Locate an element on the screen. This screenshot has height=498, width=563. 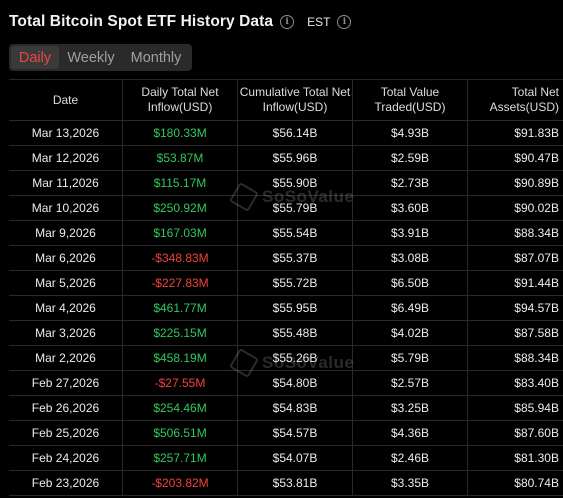
cell-daily-inflow: $250.92M is located at coordinates (180, 208).